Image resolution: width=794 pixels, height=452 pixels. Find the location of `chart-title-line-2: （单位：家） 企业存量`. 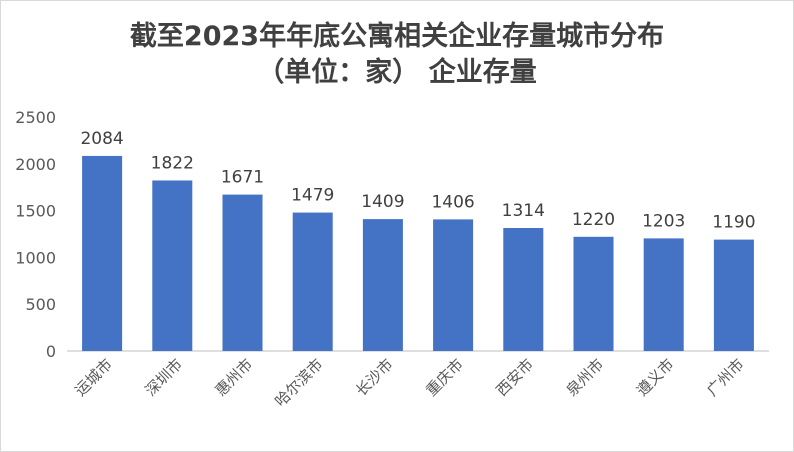

chart-title-line-2: （单位：家） 企业存量 is located at coordinates (396, 72).